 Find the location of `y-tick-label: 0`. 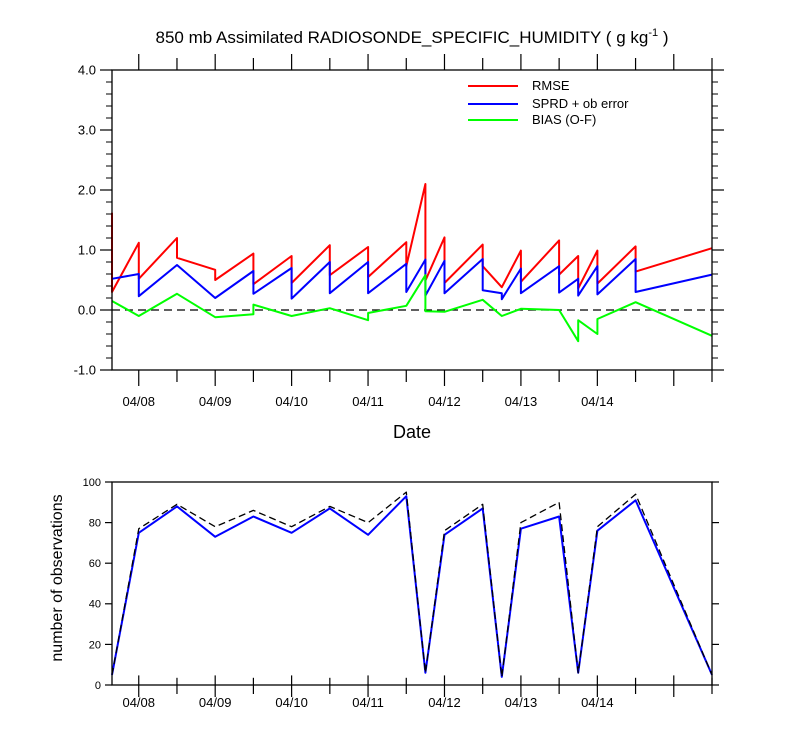

y-tick-label: 0 is located at coordinates (98, 686).